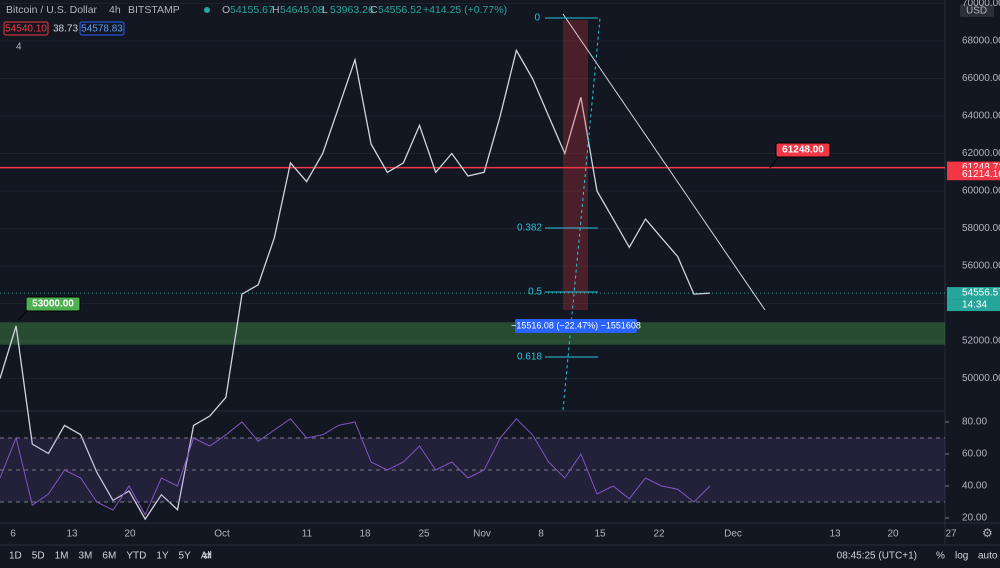 Image resolution: width=1000 pixels, height=568 pixels. I want to click on rsi-tick-label: 20.00, so click(974, 518).